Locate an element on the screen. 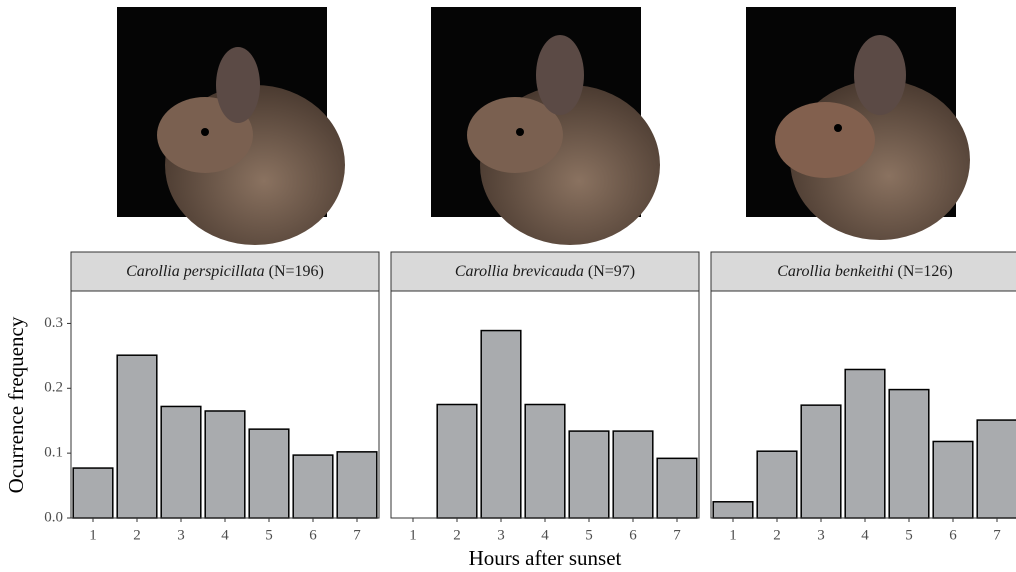 Image resolution: width=1016 pixels, height=572 pixels. y-axis-label: Ocurrence frequency is located at coordinates (16, 404).